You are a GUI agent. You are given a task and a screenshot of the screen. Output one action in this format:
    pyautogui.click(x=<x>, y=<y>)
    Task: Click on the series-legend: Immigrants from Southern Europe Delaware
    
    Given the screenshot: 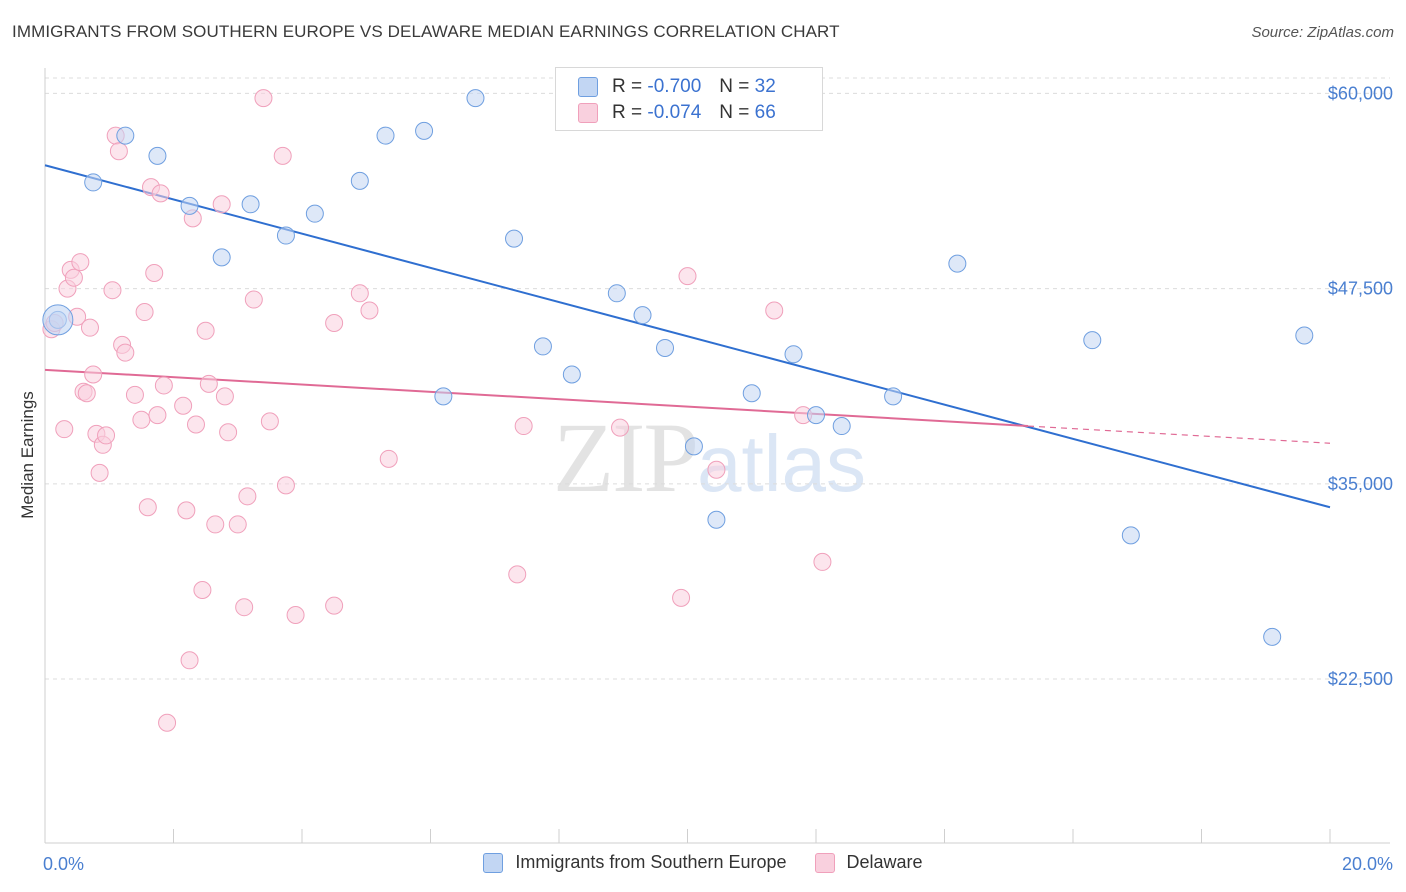 What is the action you would take?
    pyautogui.click(x=703, y=862)
    